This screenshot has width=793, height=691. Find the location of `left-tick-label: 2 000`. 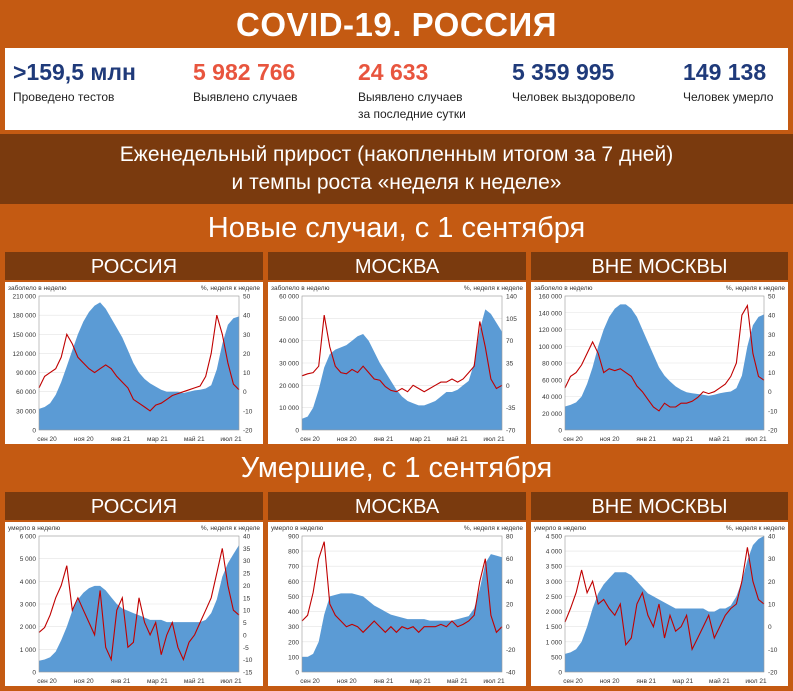

left-tick-label: 2 000 is located at coordinates (28, 627).